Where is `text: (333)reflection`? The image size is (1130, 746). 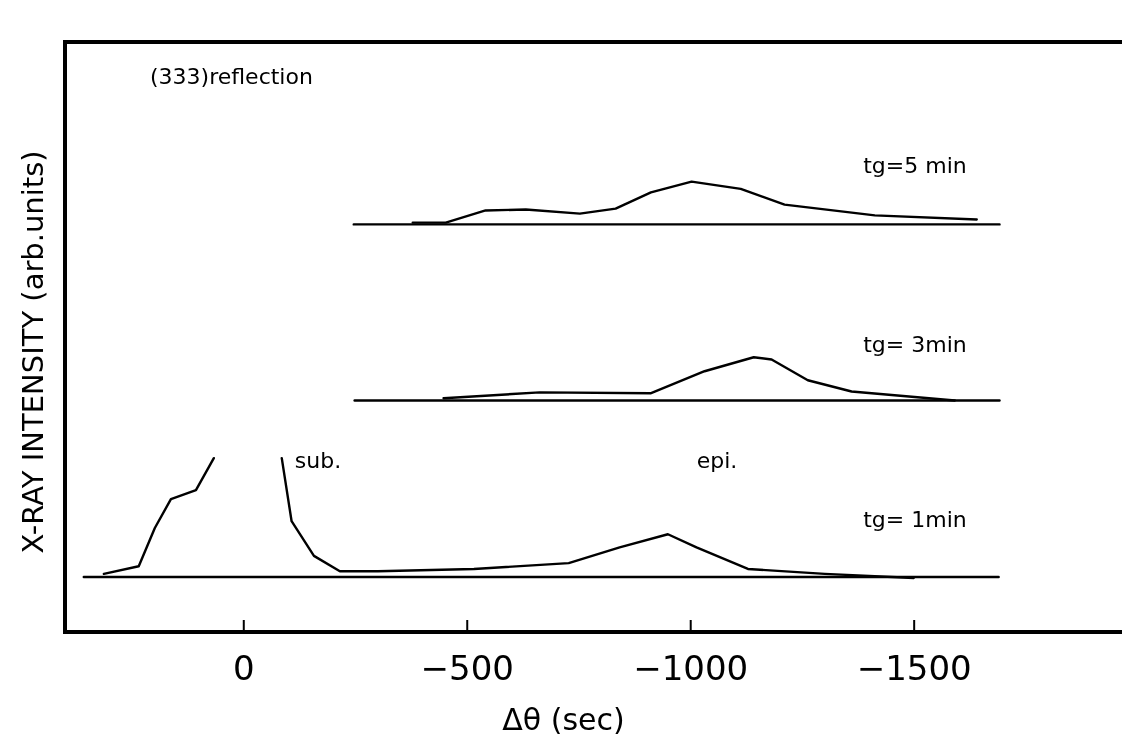 text: (333)reflection is located at coordinates (231, 76).